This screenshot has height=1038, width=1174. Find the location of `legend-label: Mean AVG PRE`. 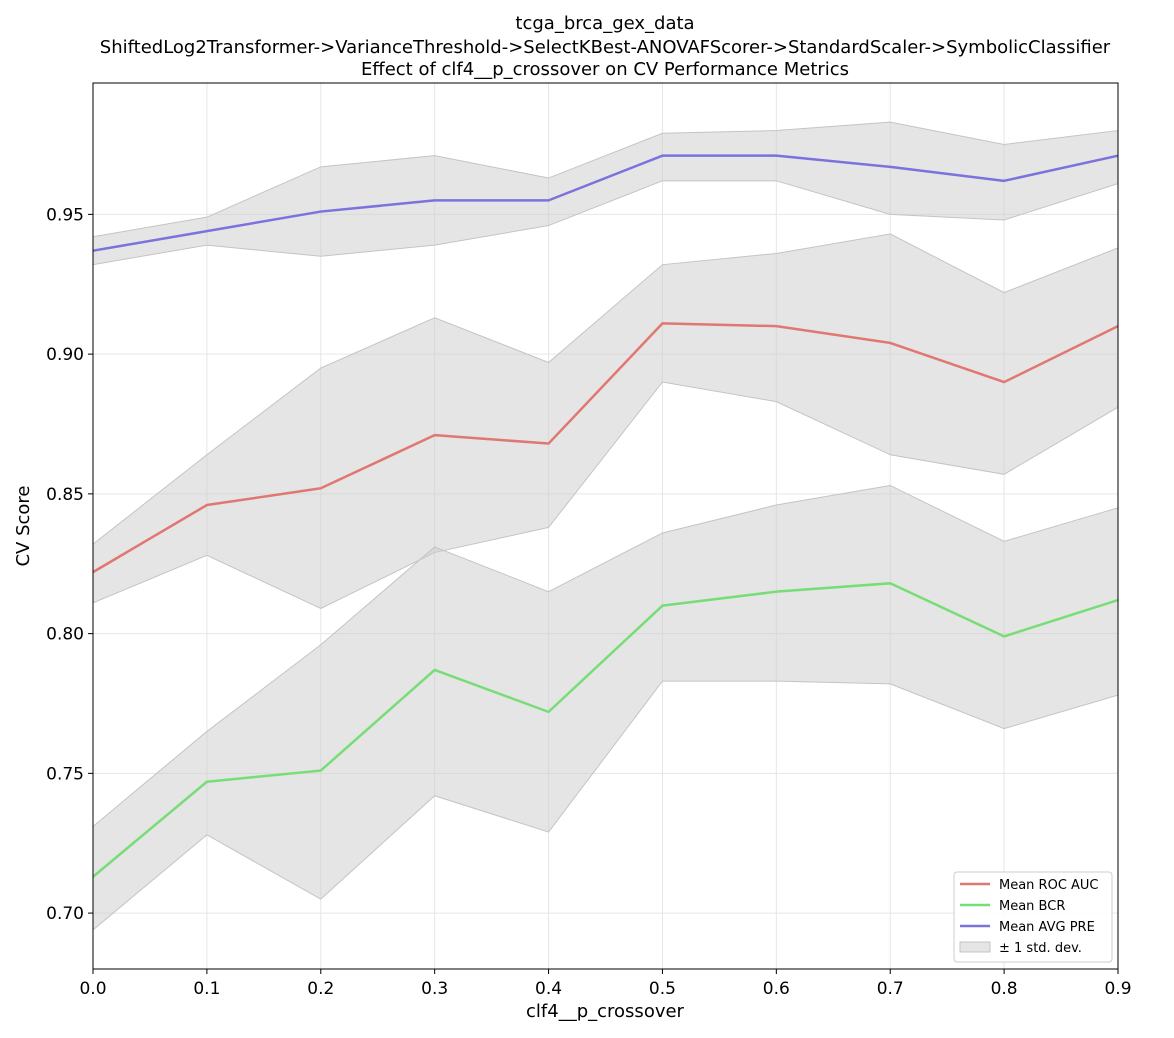

legend-label: Mean AVG PRE is located at coordinates (1047, 927).